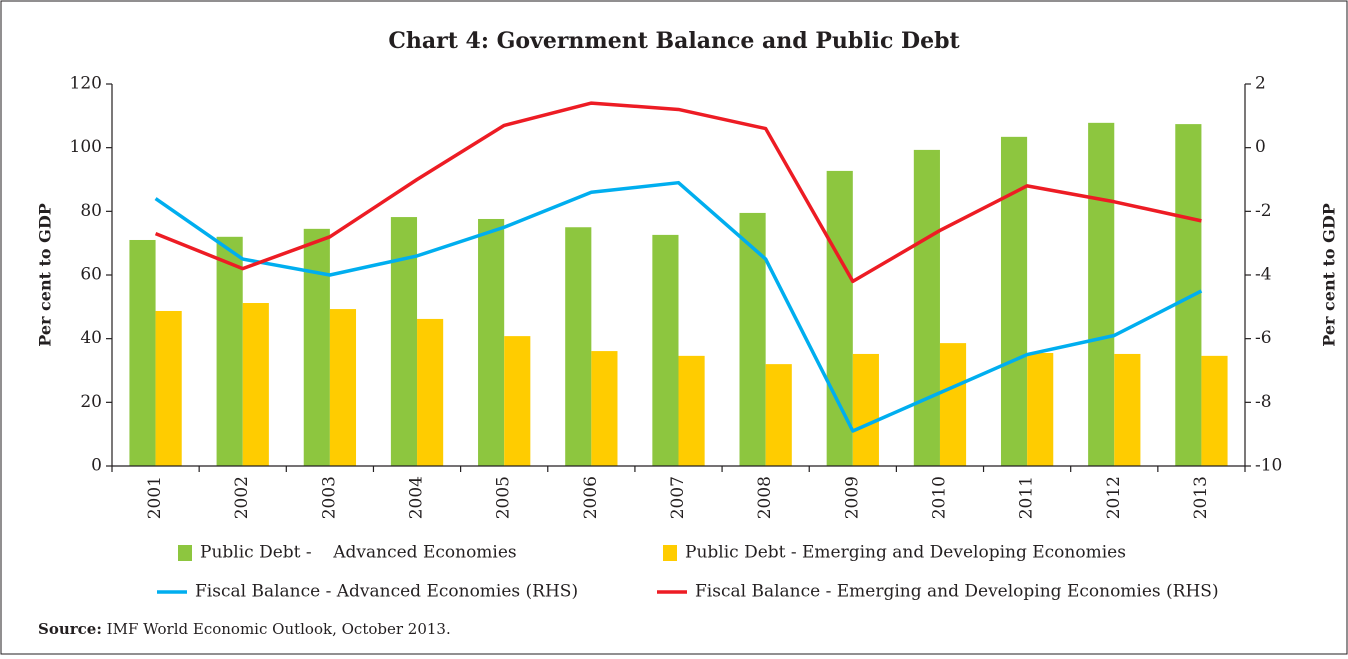 The height and width of the screenshot is (659, 1348). What do you see at coordinates (765, 497) in the screenshot?
I see `x-tick-label: 2008` at bounding box center [765, 497].